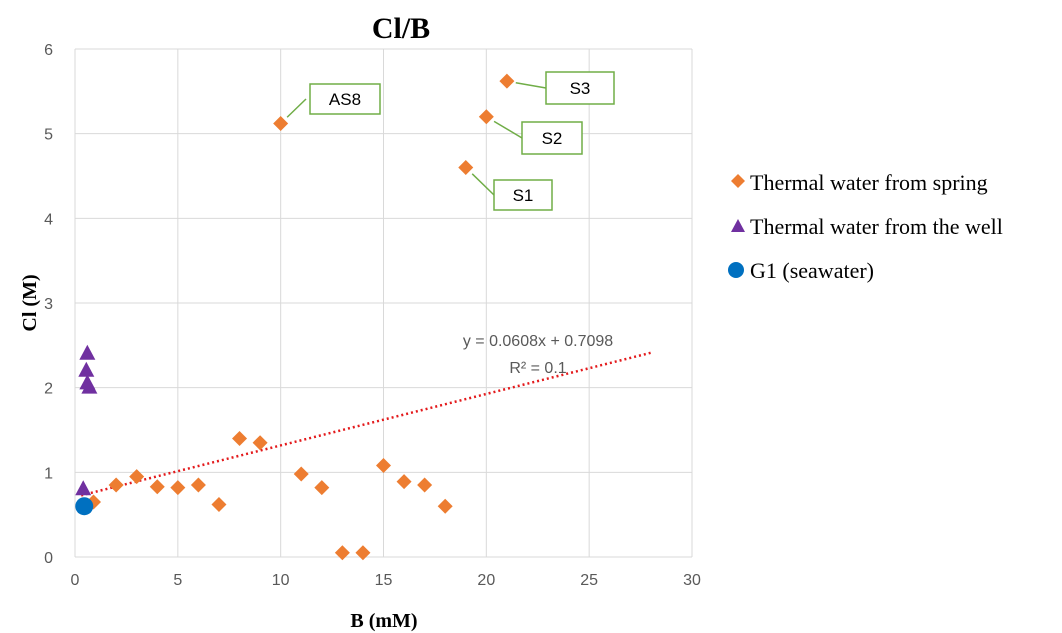  I want to click on x-tick-label: 10, so click(281, 580).